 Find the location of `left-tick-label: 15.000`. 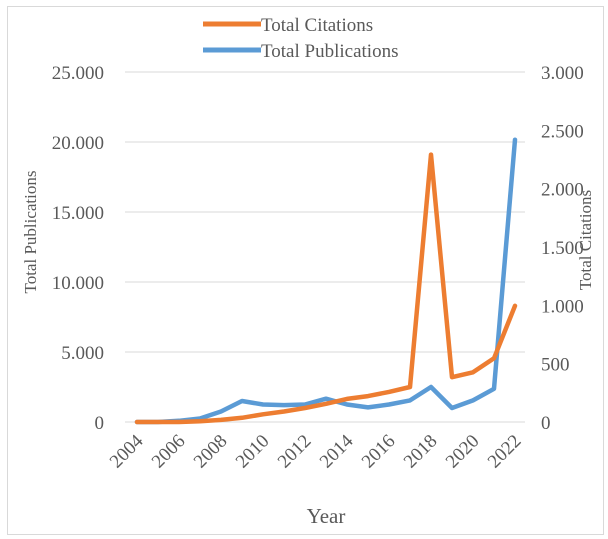

left-tick-label: 15.000 is located at coordinates (78, 213).